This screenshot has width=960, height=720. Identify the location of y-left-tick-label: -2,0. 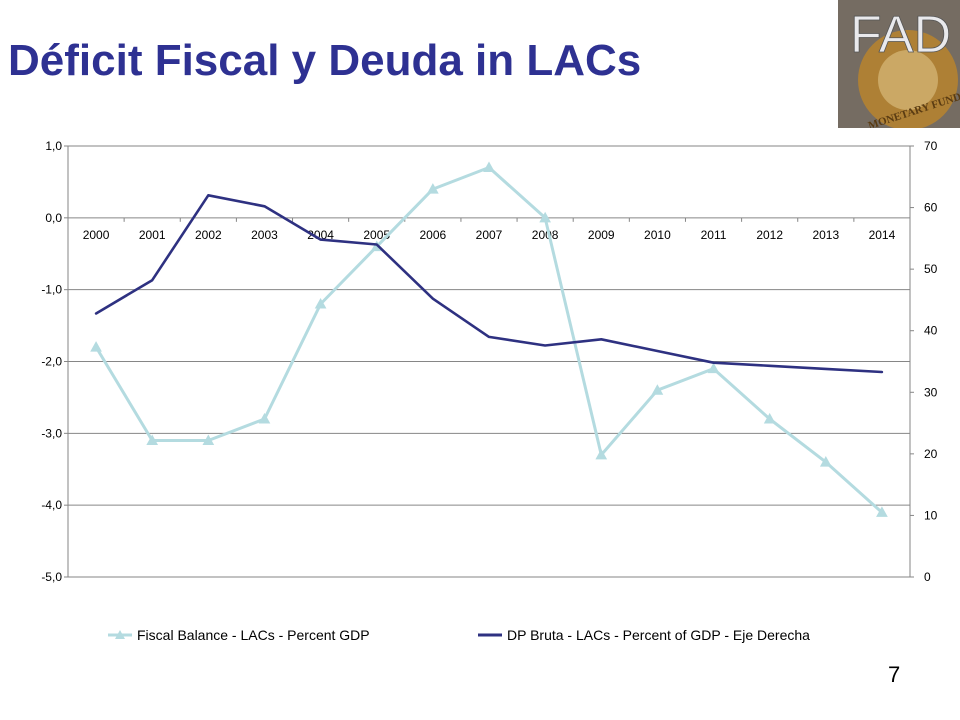
(51, 362).